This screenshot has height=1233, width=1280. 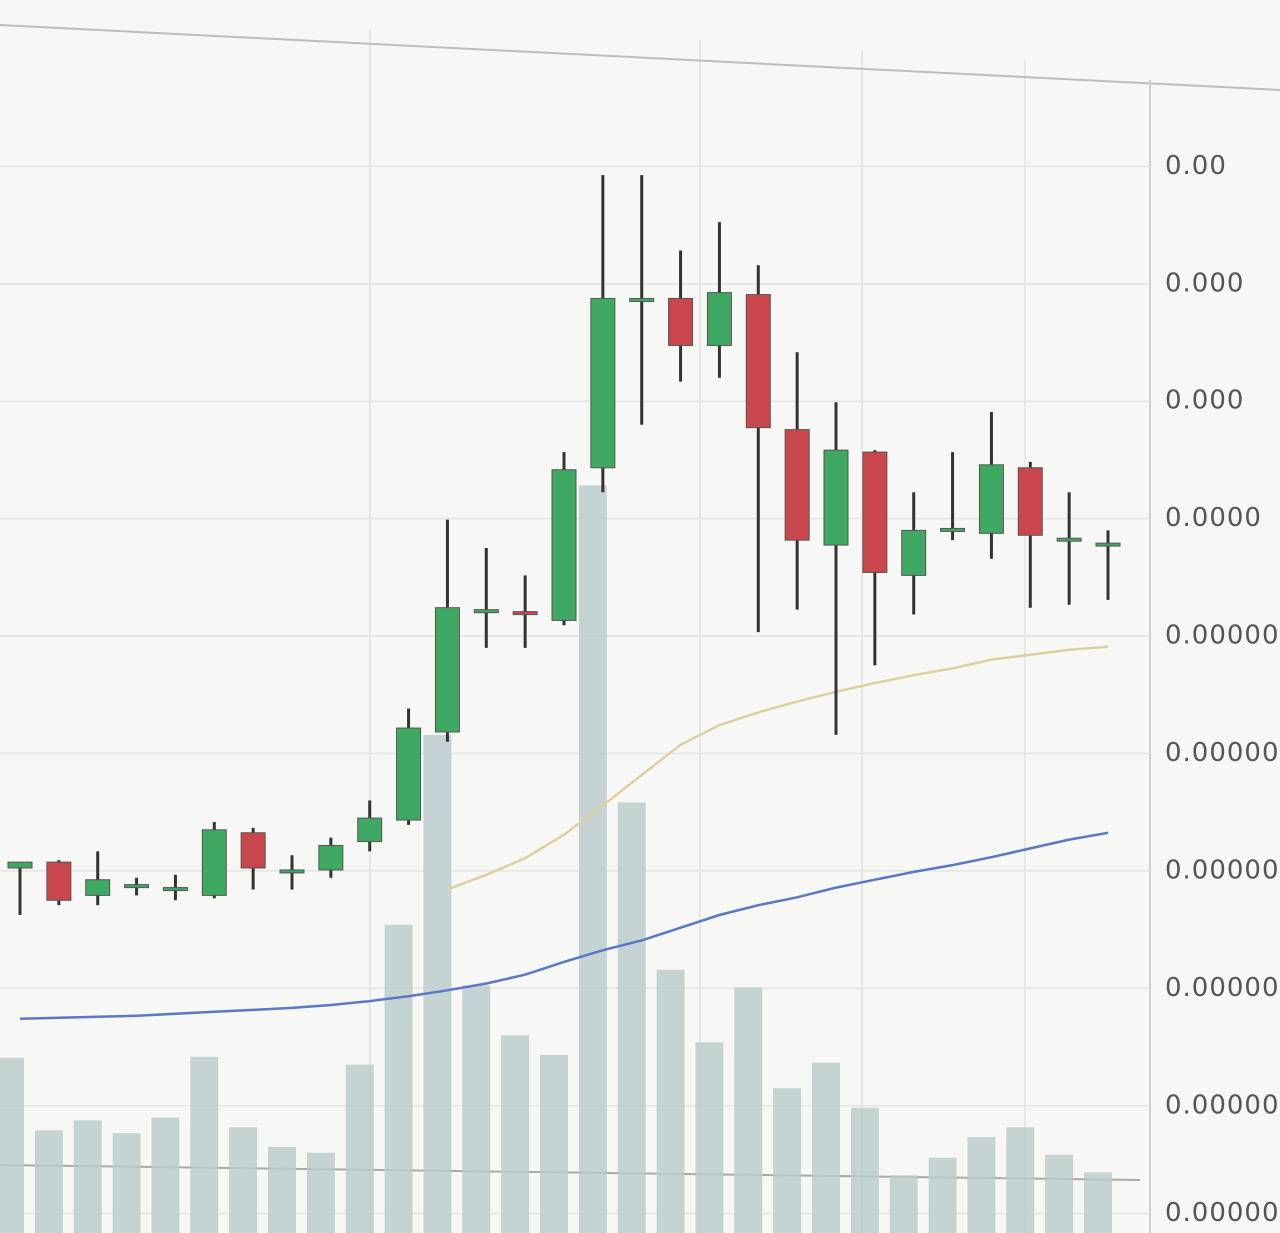 I want to click on y-tick-label: 0.0000003, so click(x=1222, y=1213).